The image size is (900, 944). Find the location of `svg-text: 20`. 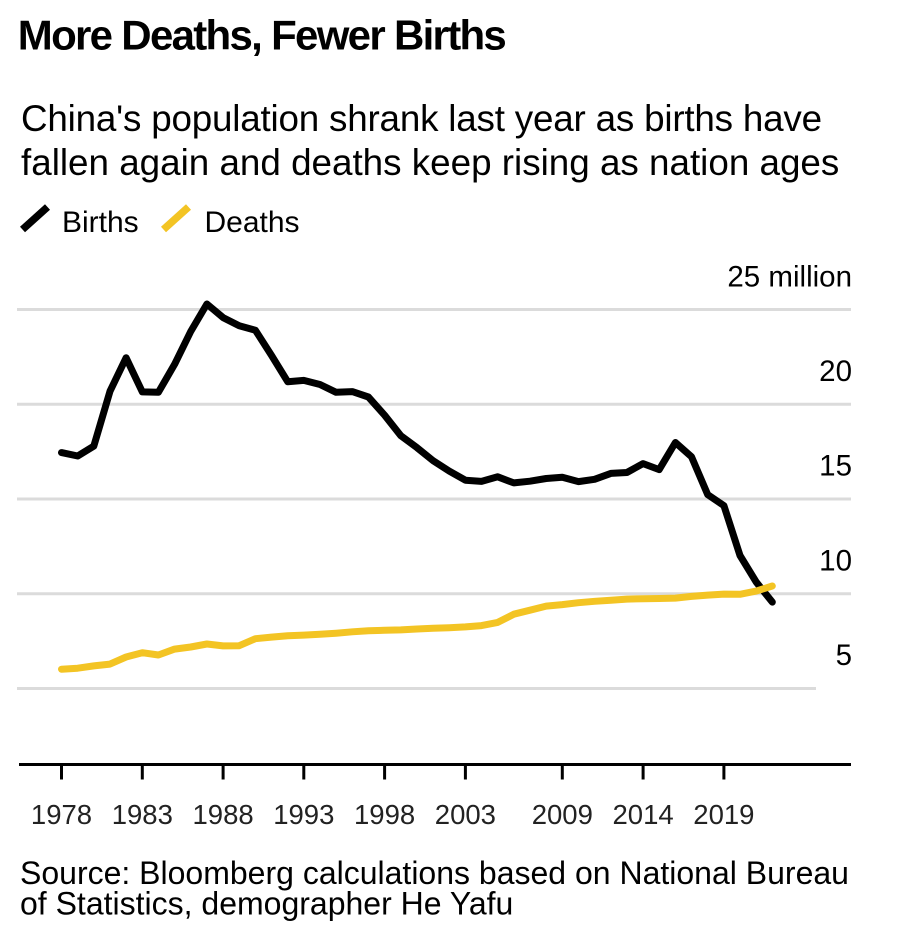

svg-text: 20 is located at coordinates (835, 371).